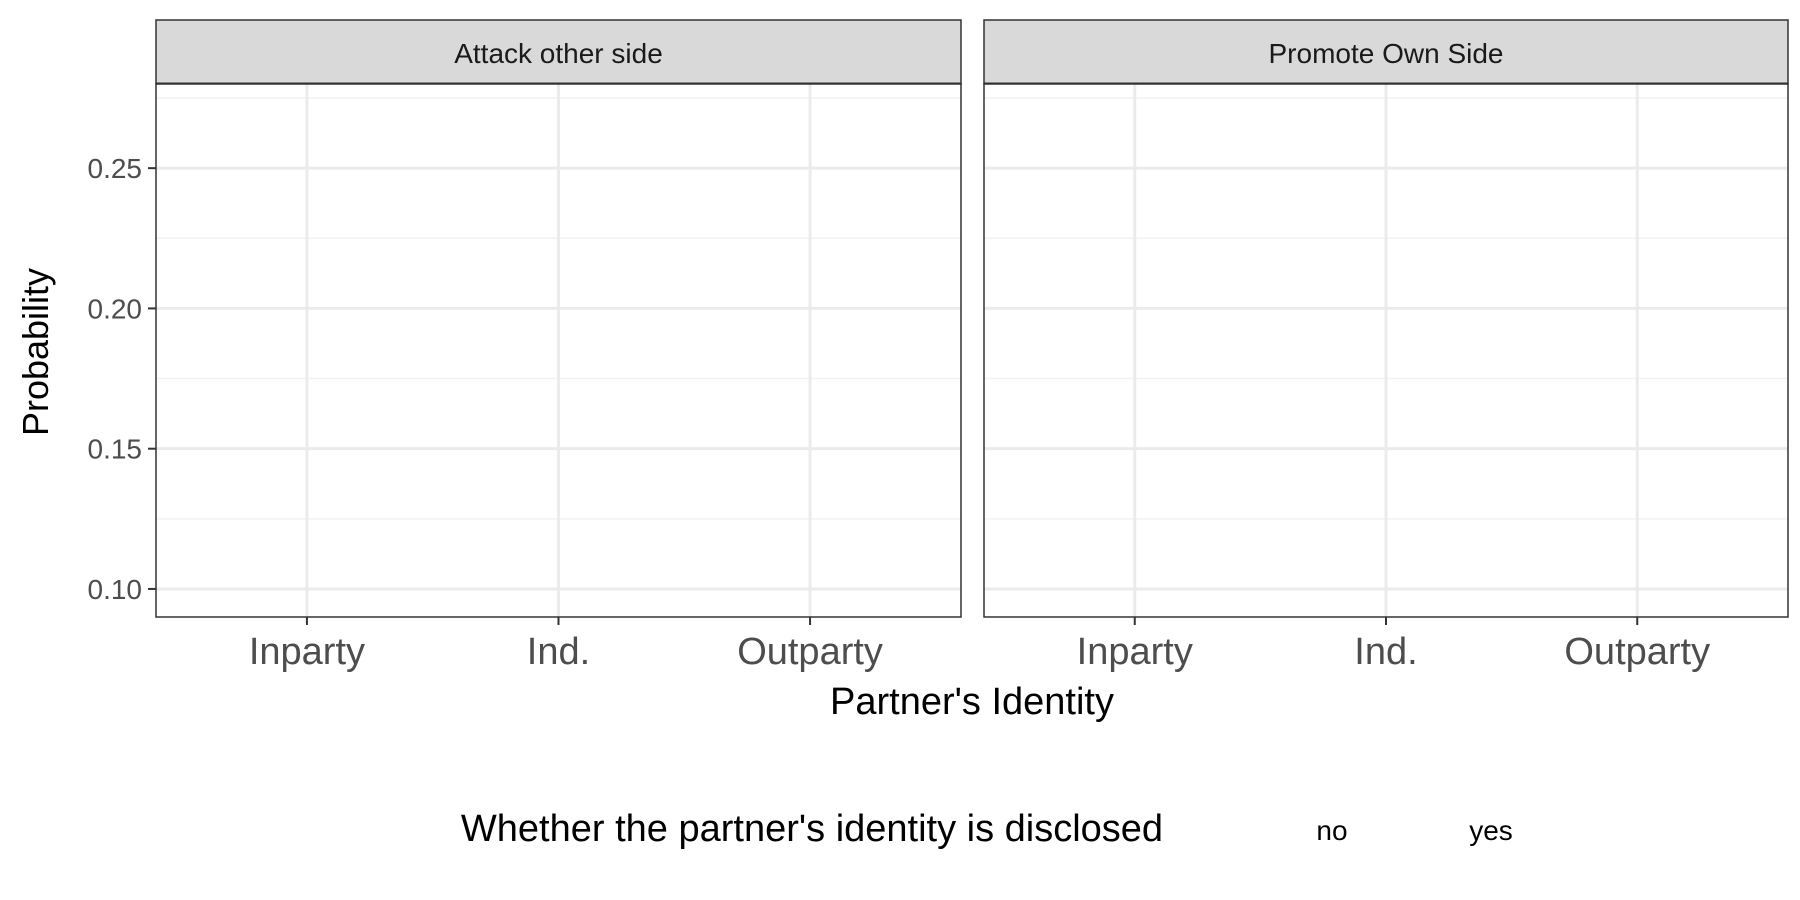  What do you see at coordinates (115, 168) in the screenshot?
I see `y-tick-label: 0.25` at bounding box center [115, 168].